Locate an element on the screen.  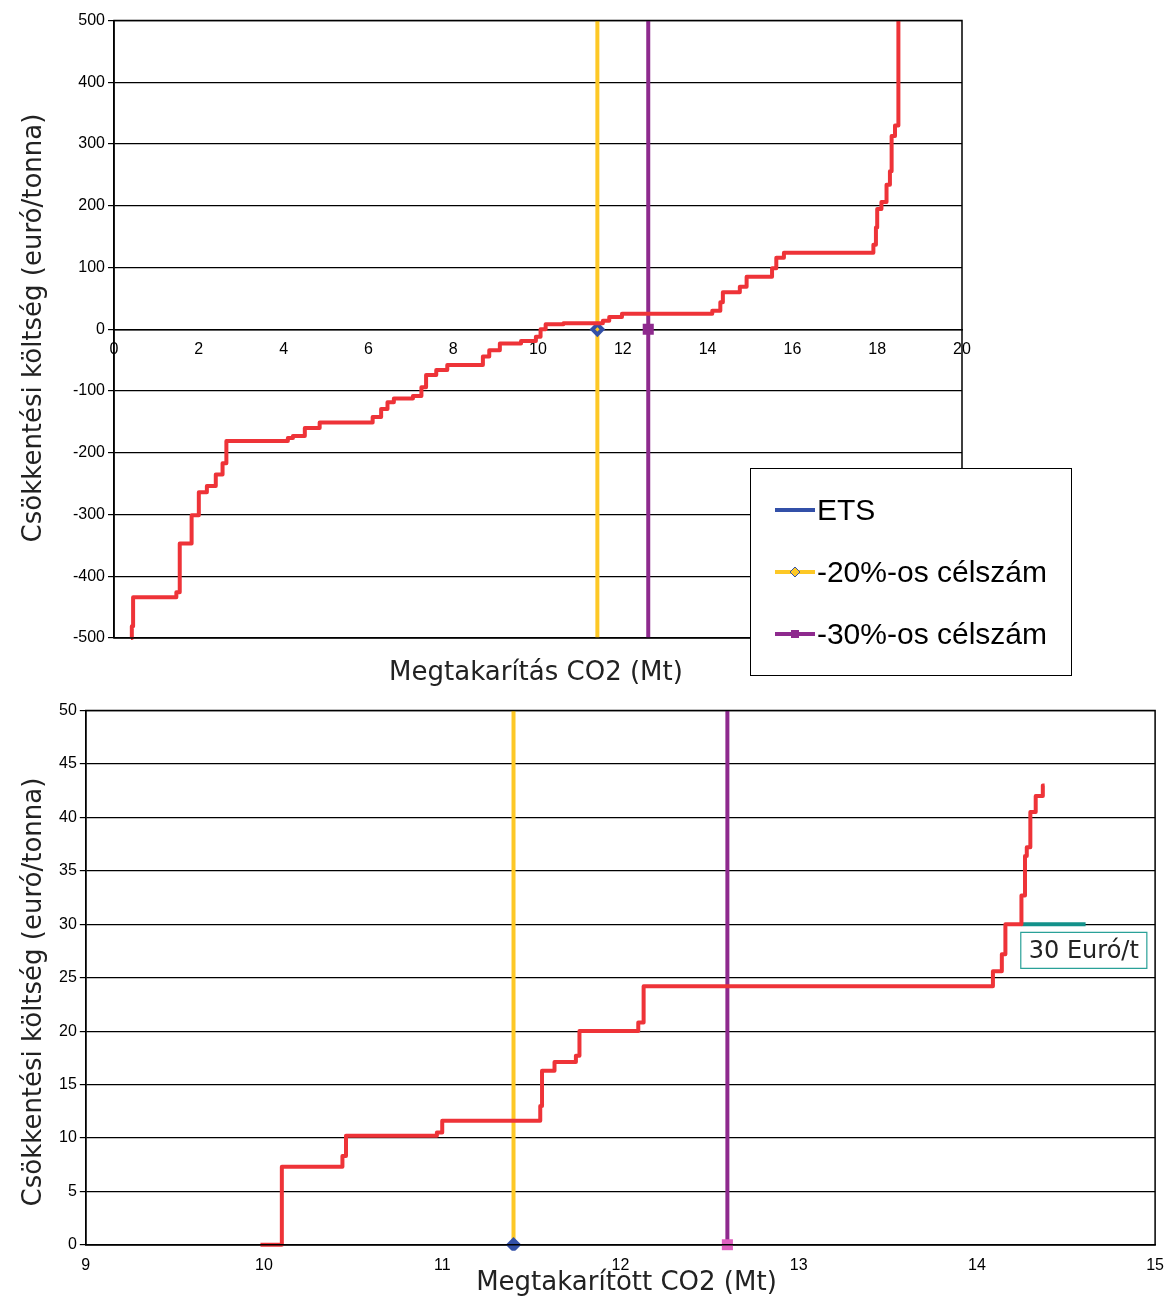
x-tick-label: 9 is located at coordinates (86, 1264).